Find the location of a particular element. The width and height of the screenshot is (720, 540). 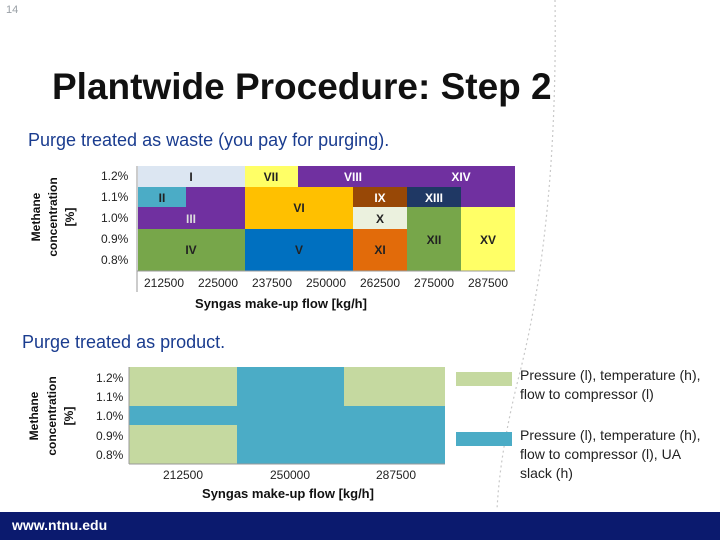

chart1-ytick: 1.1% is located at coordinates (115, 197).